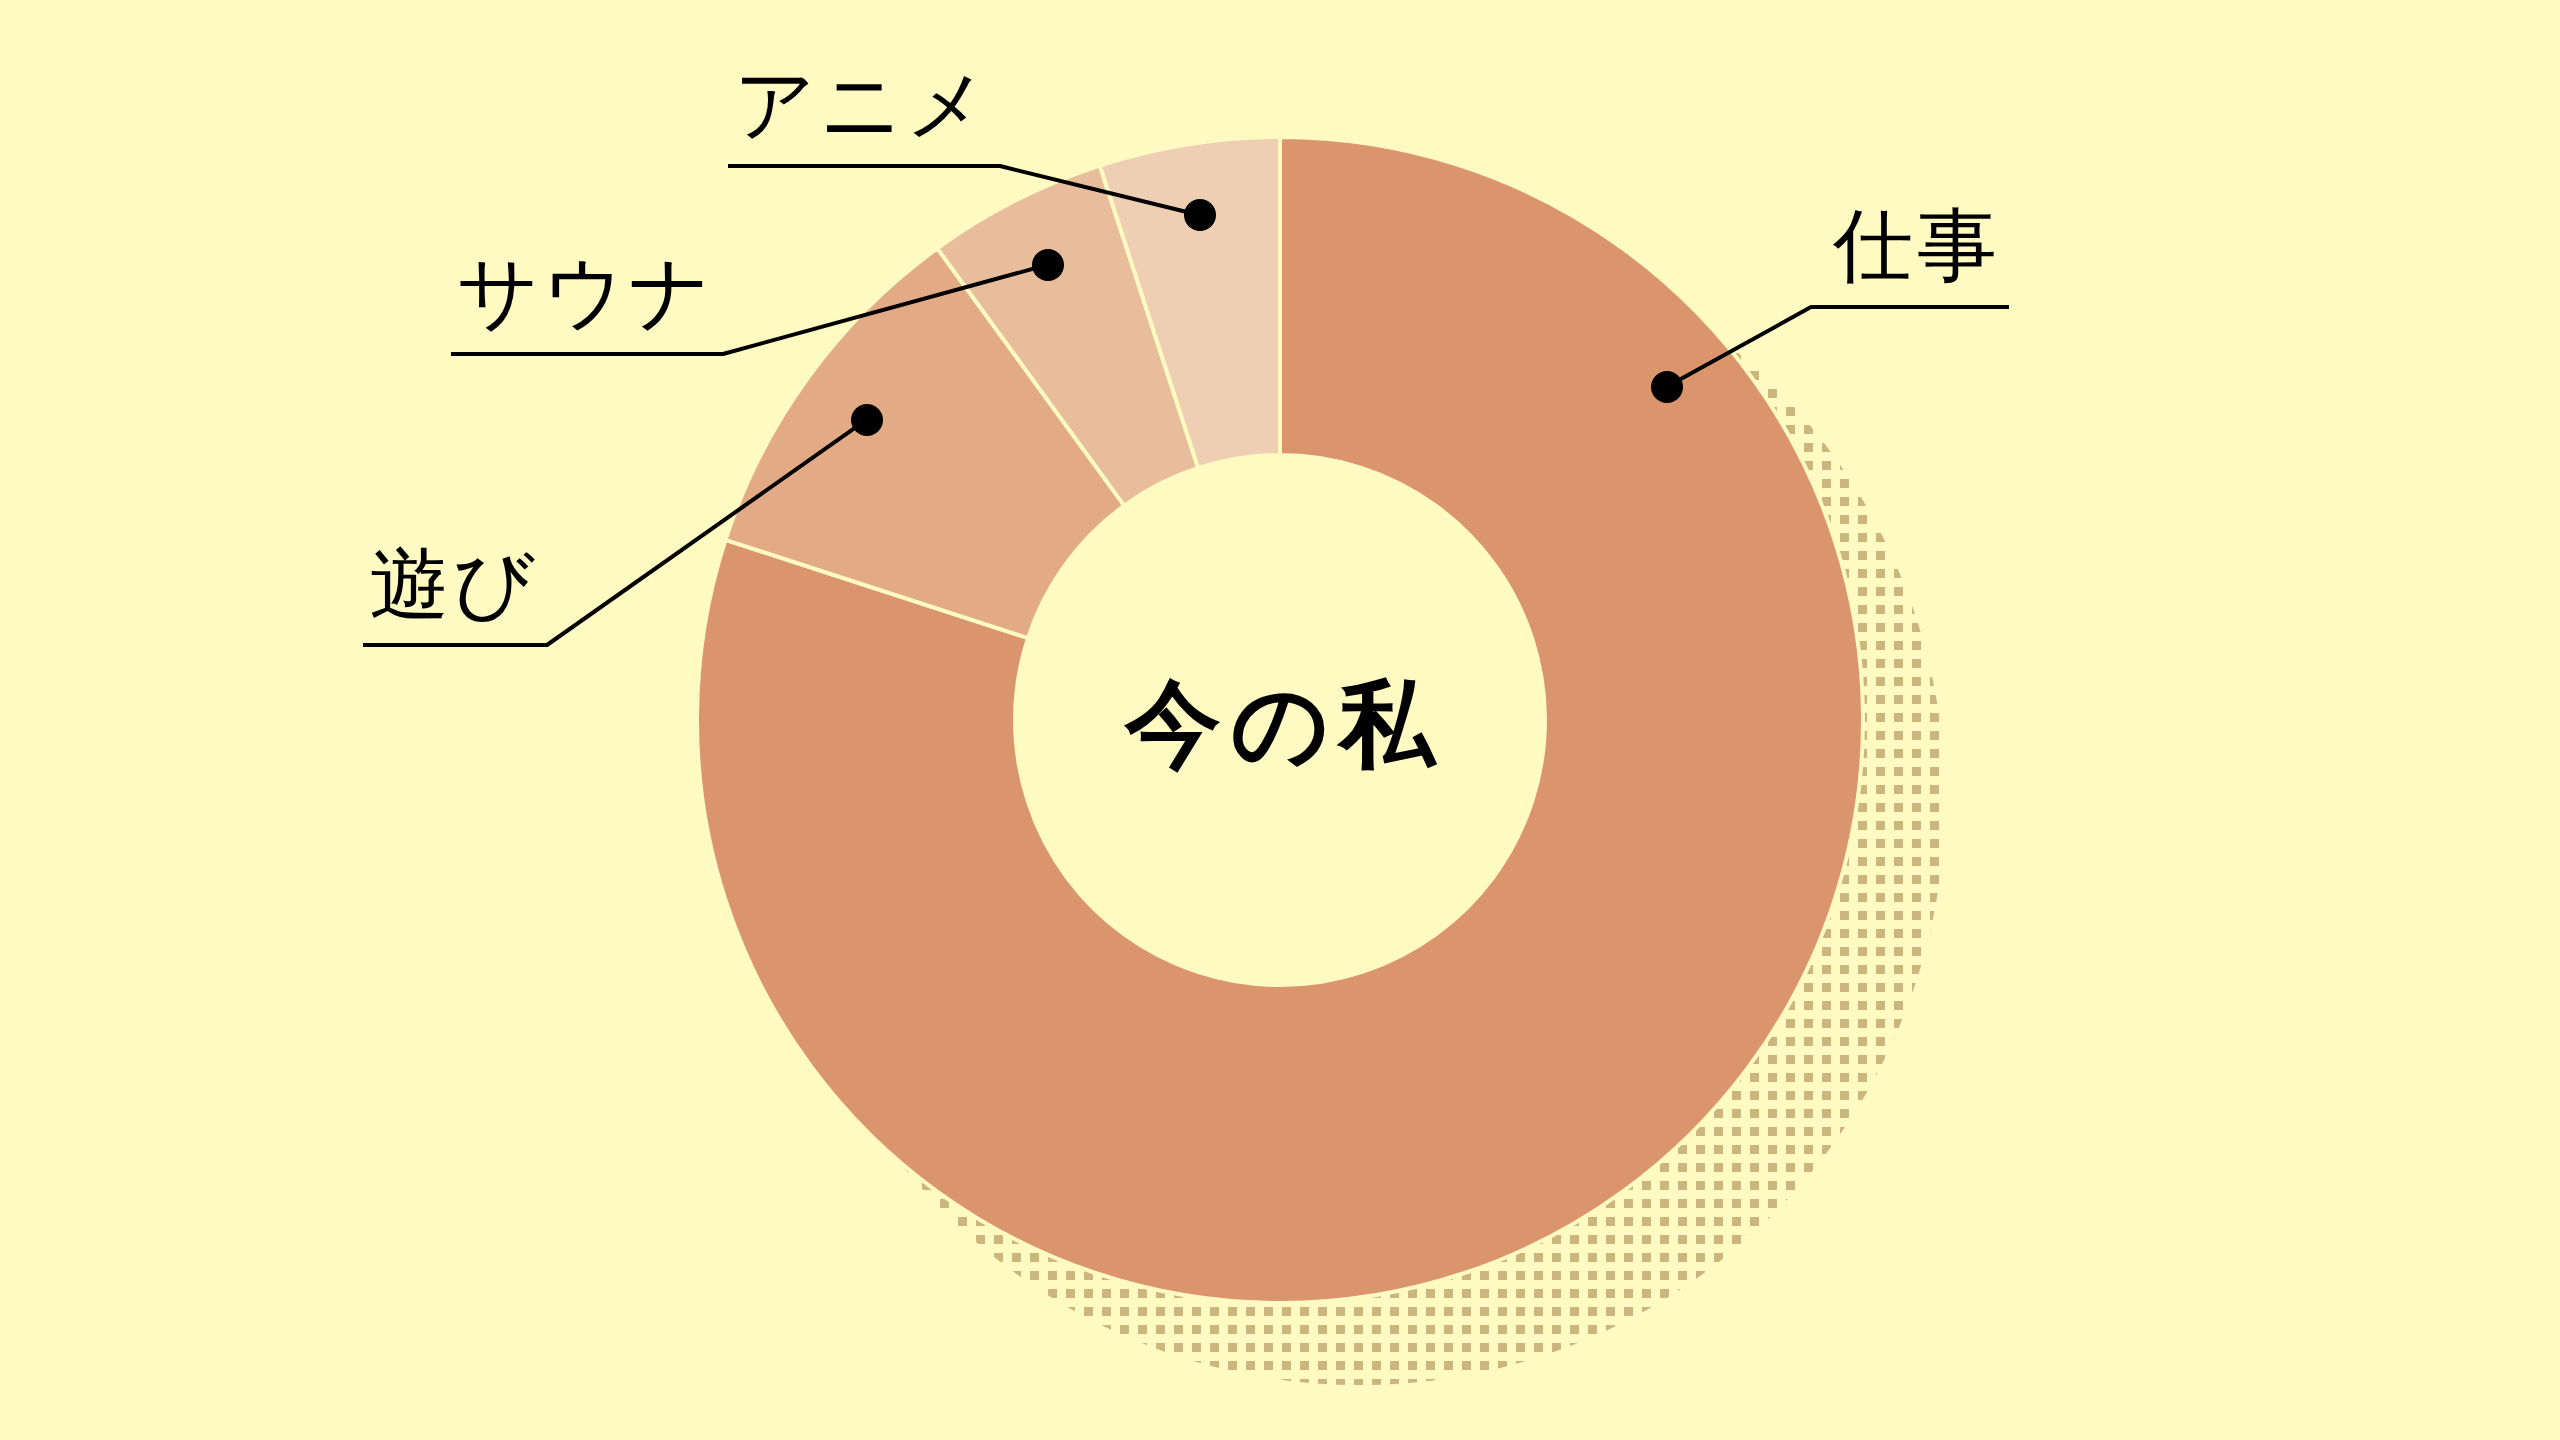 The height and width of the screenshot is (1440, 2560). I want to click on slice-label: アニメ, so click(863, 104).